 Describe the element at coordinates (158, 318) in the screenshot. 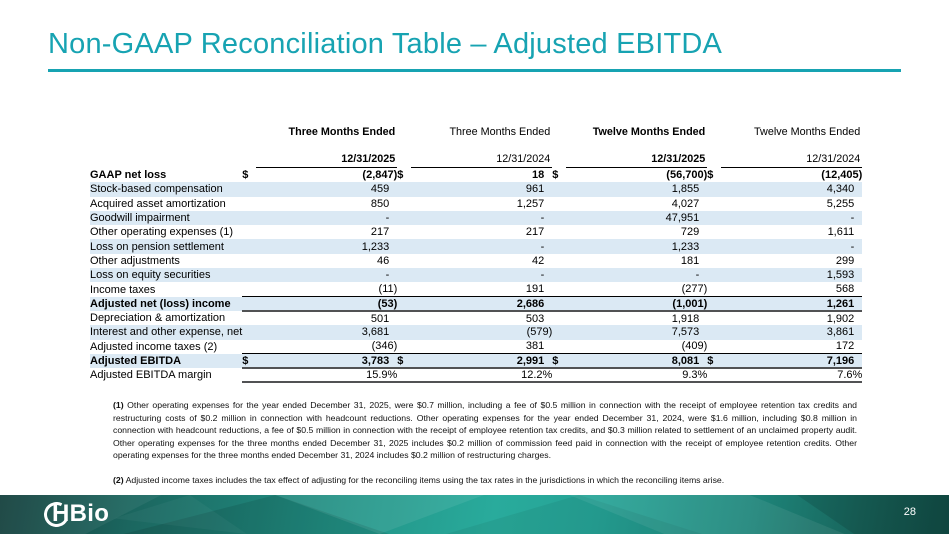

I see `row-label: Depreciation & amortization` at that location.